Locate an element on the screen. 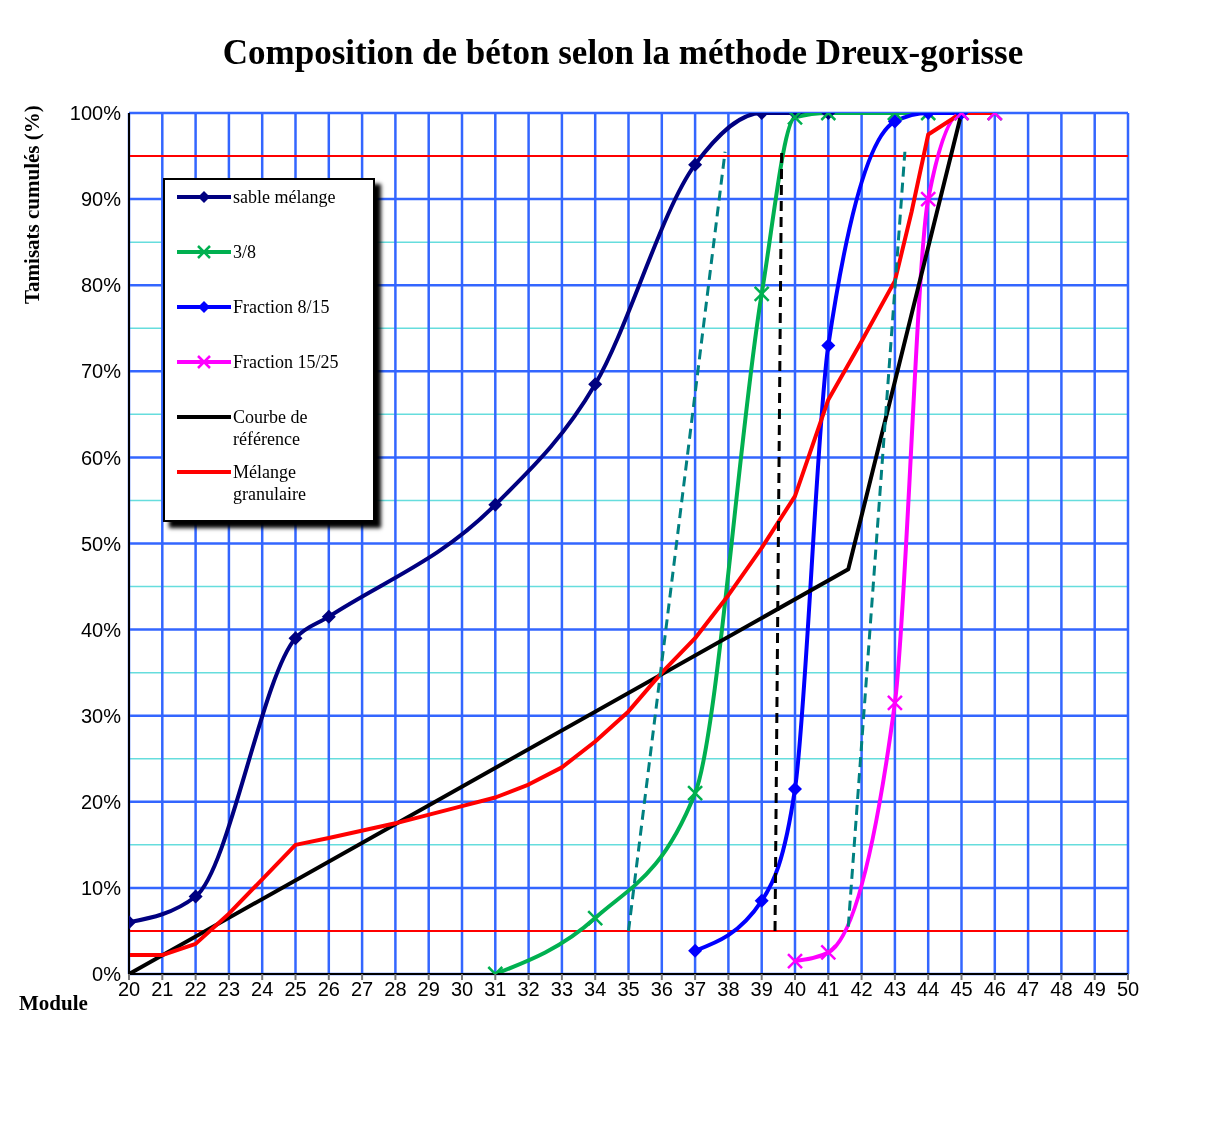  legend-label: 3/8 is located at coordinates (245, 252).